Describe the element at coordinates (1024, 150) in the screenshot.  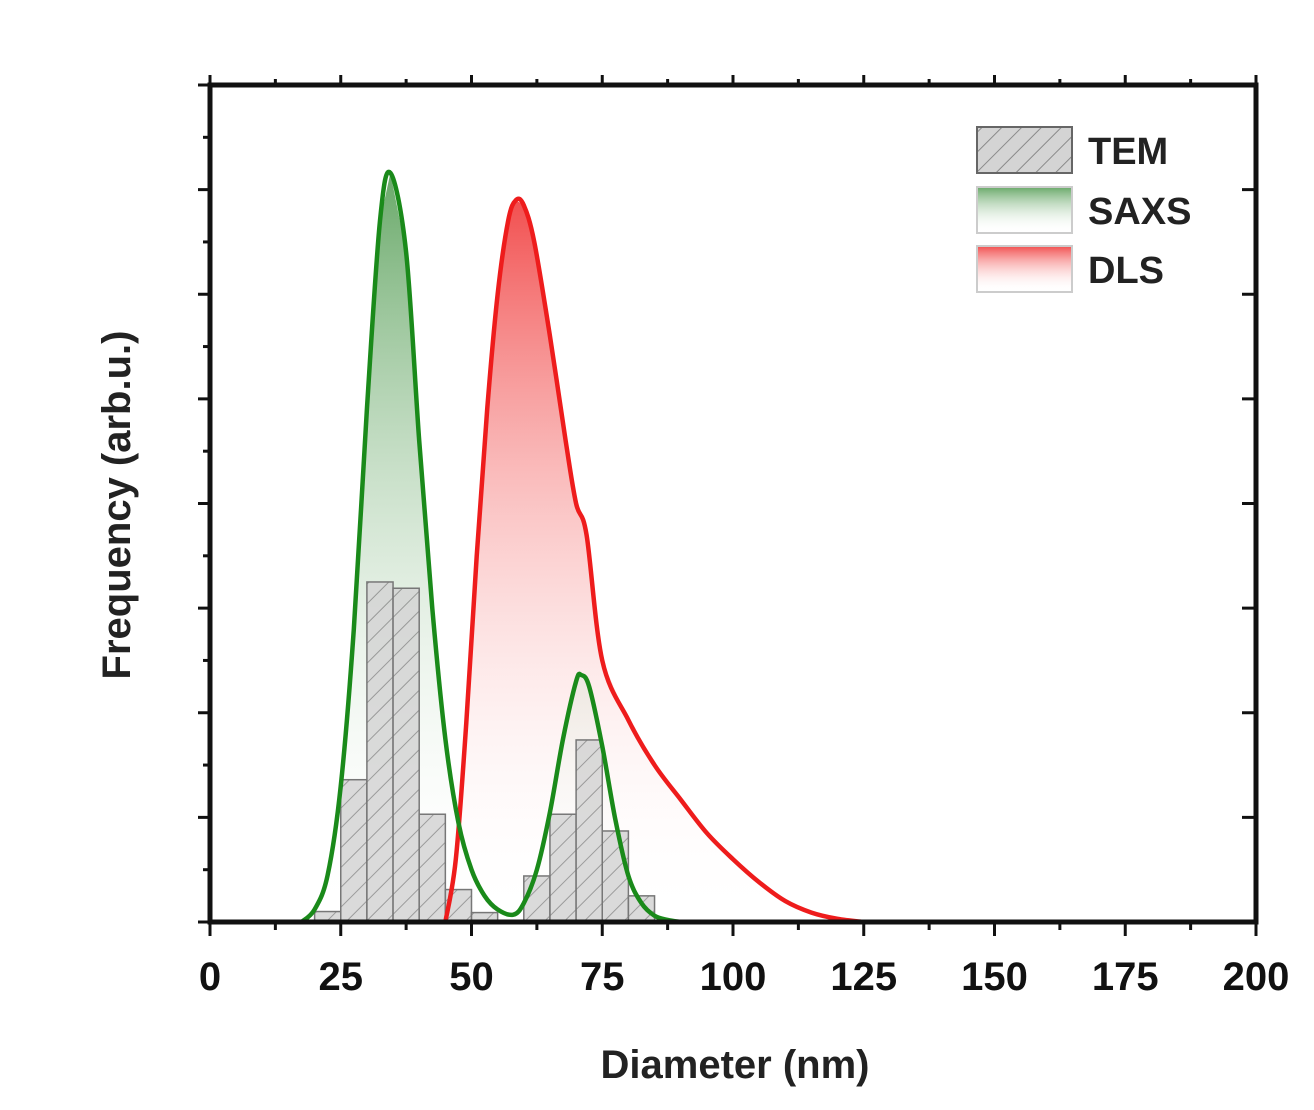
I see `legend-swatch-tem` at that location.